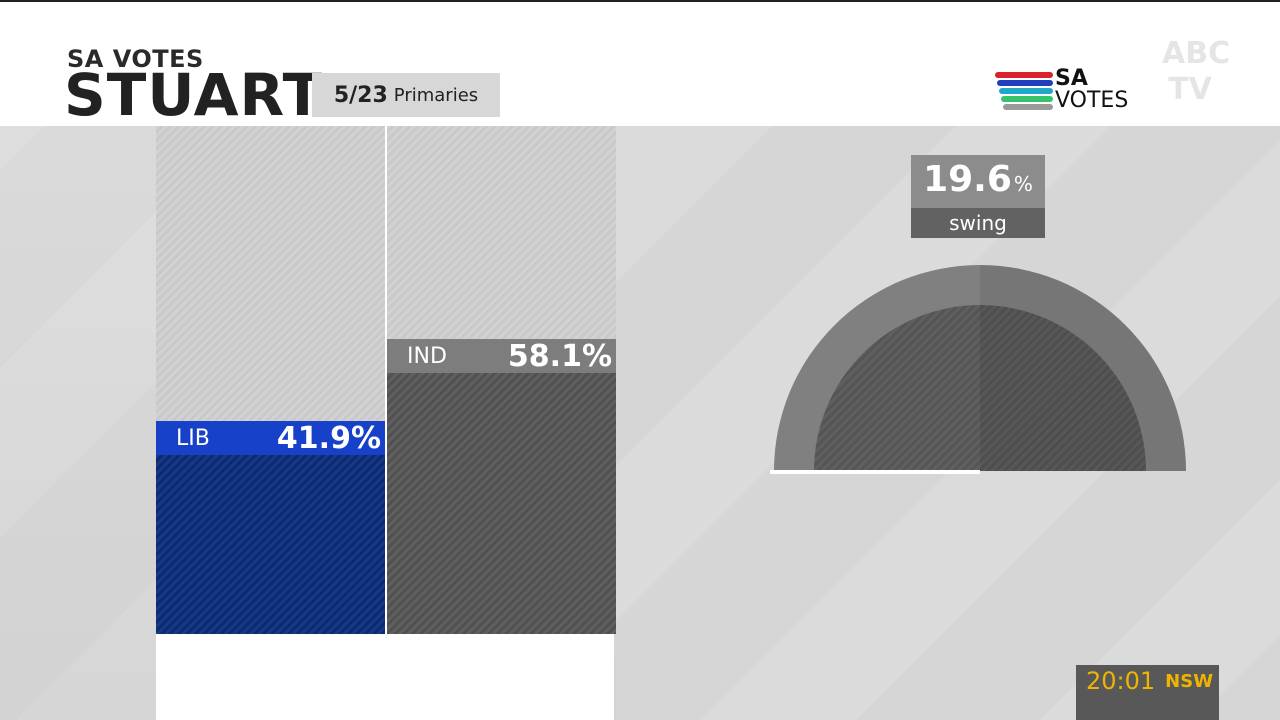  Describe the element at coordinates (1092, 100) in the screenshot. I see `logo-line2: VOTES` at that location.